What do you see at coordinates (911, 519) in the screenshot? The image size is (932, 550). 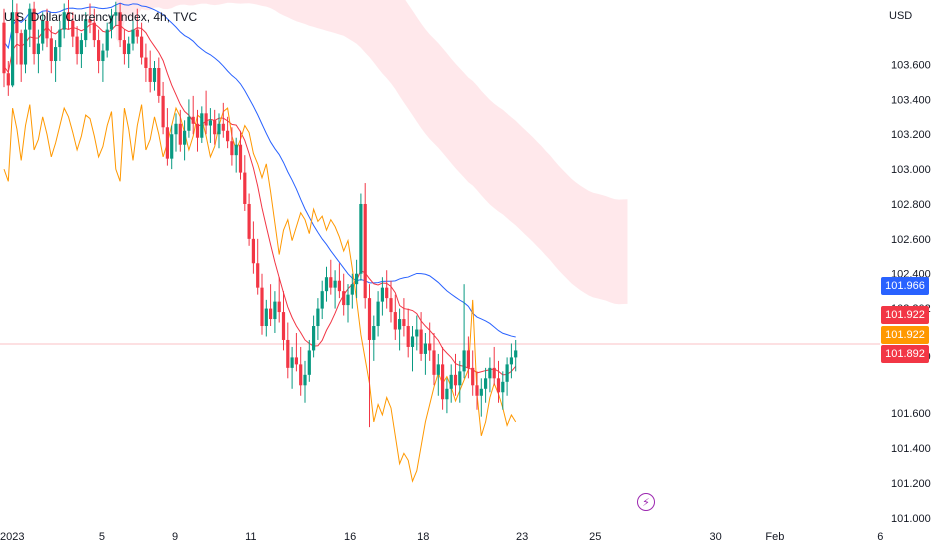 I see `y-tick-label: 101.000` at bounding box center [911, 519].